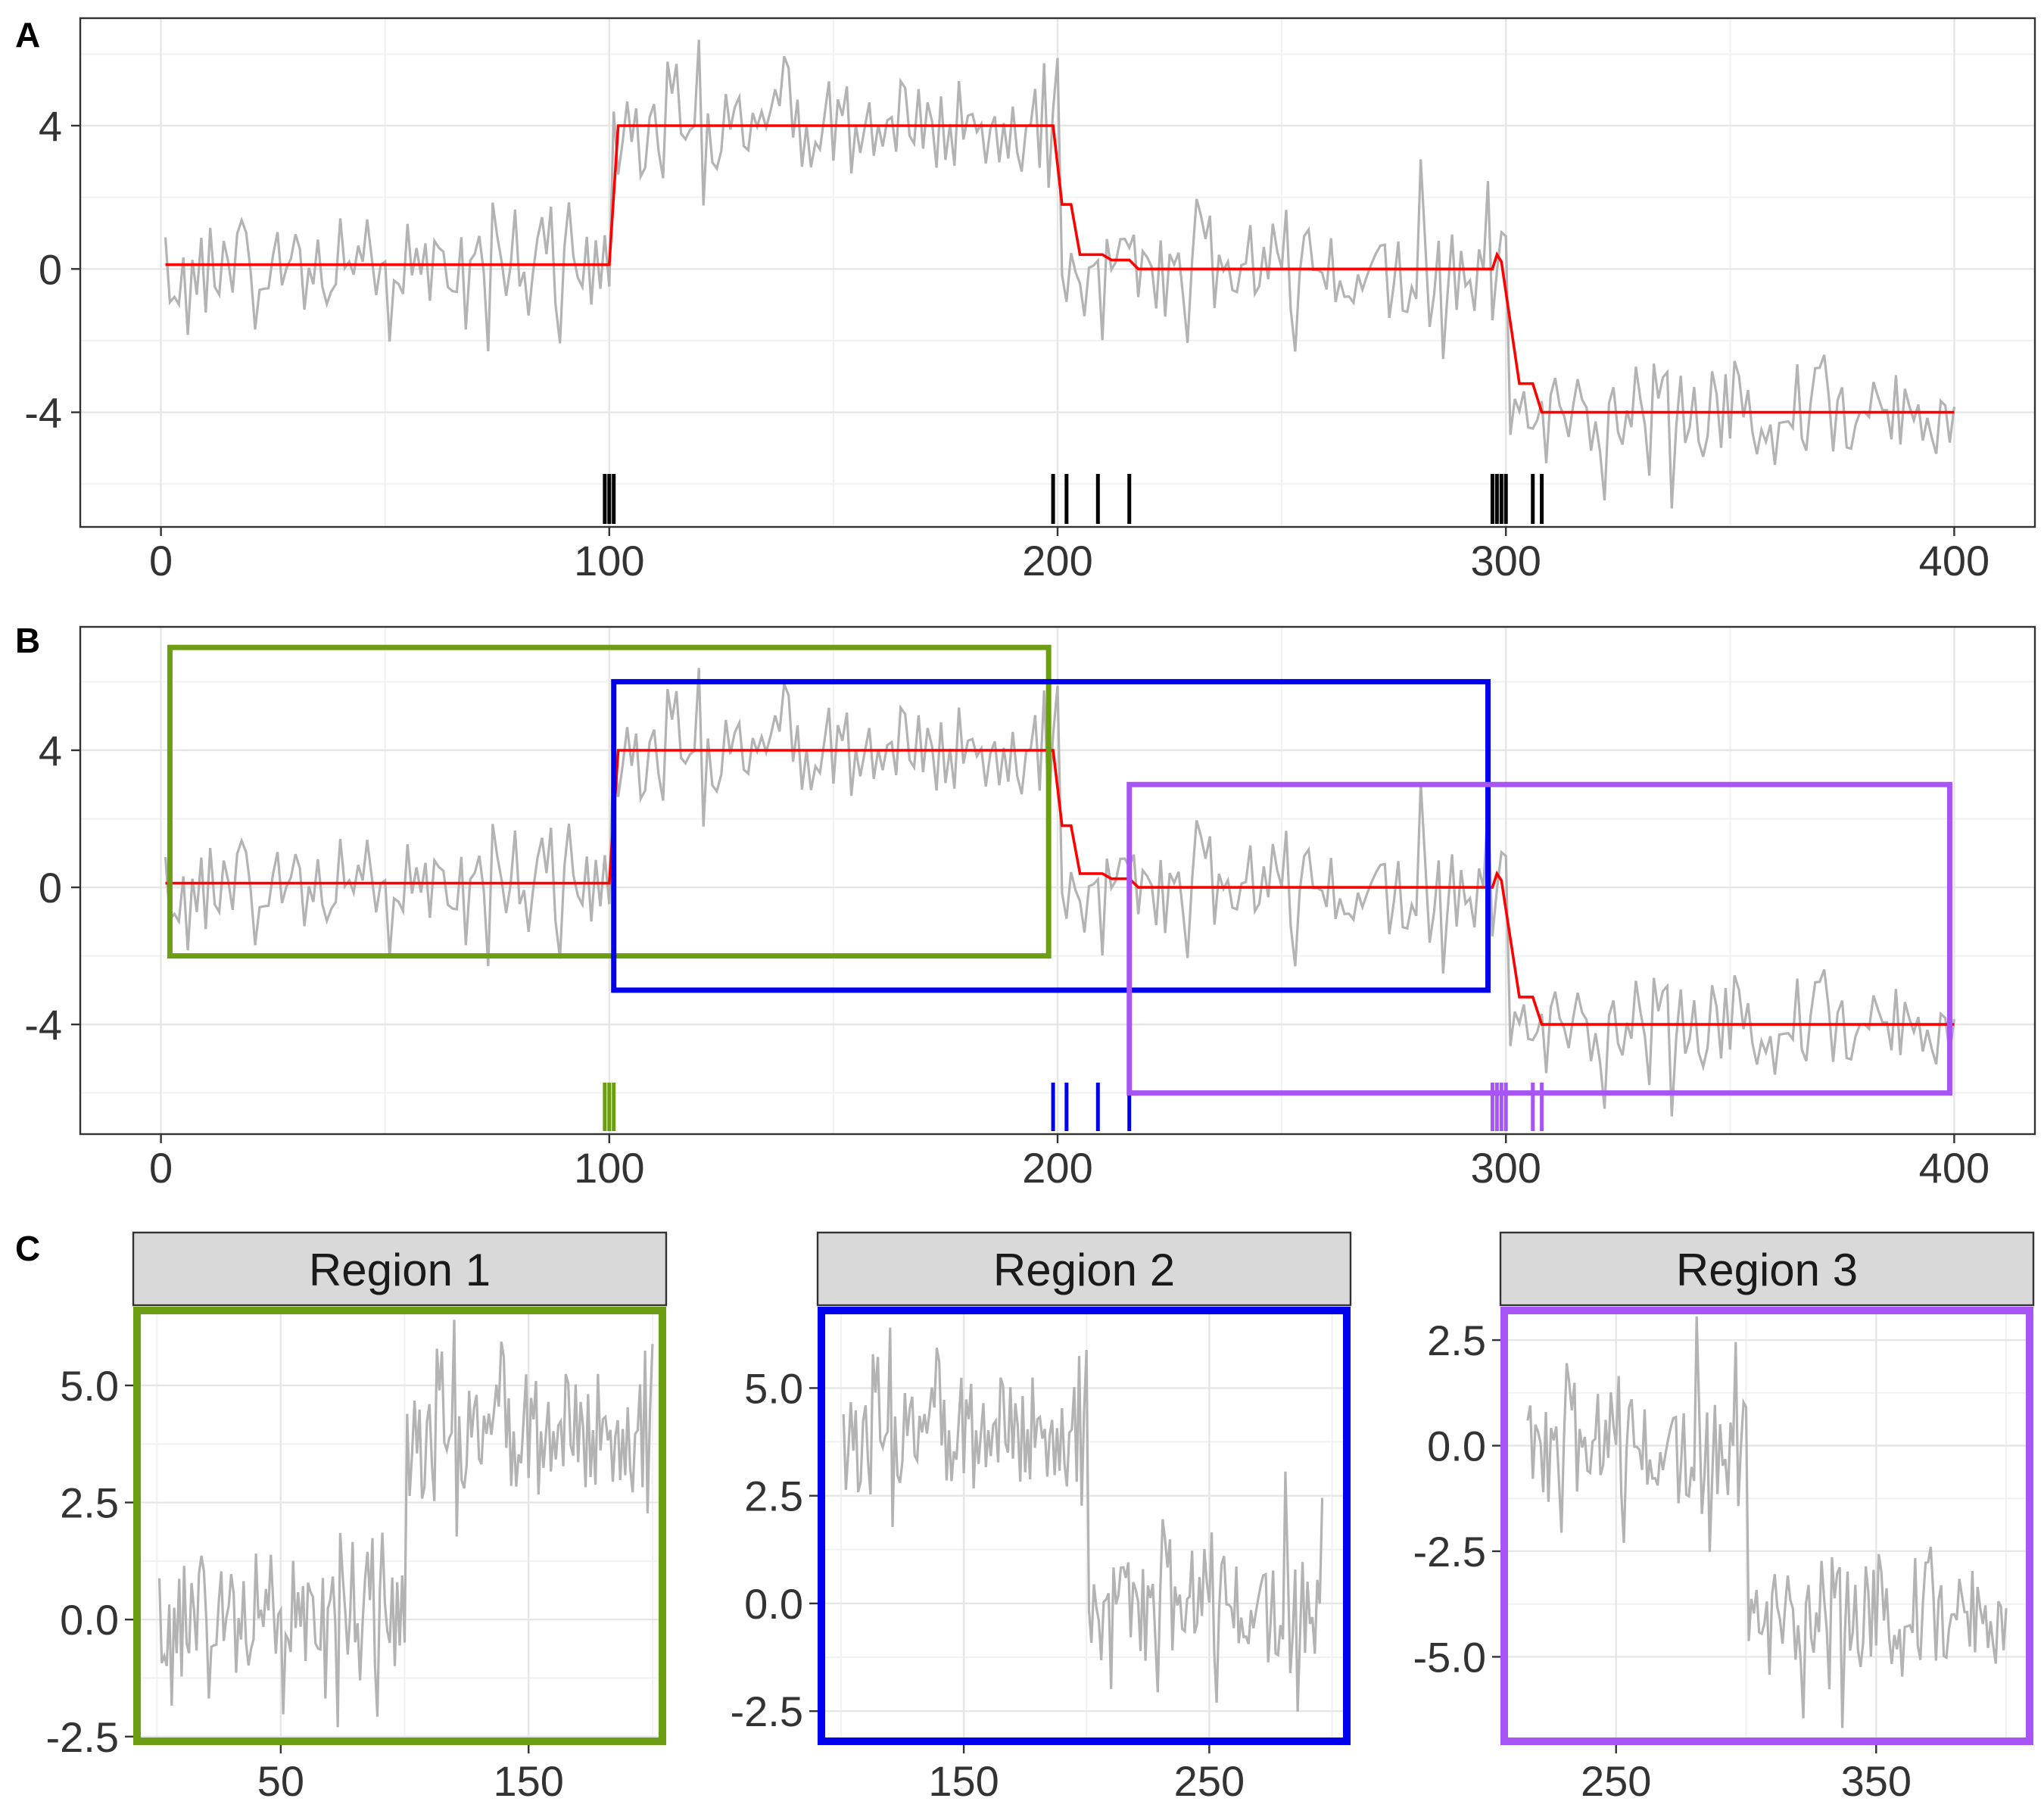 The width and height of the screenshot is (2044, 1817). I want to click on region-1-axes: 50 150 5.0 2.5 0.0 -2.5, so click(305, 1583).